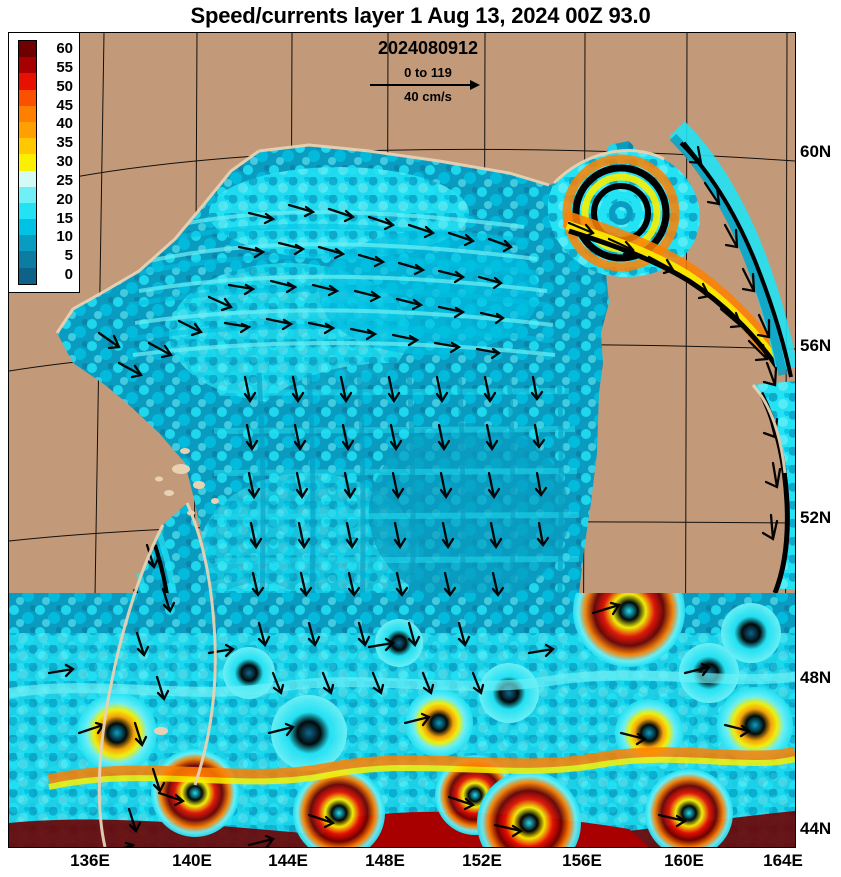 This screenshot has height=877, width=841. What do you see at coordinates (192, 860) in the screenshot?
I see `x-axis-tick-label: 140E` at bounding box center [192, 860].